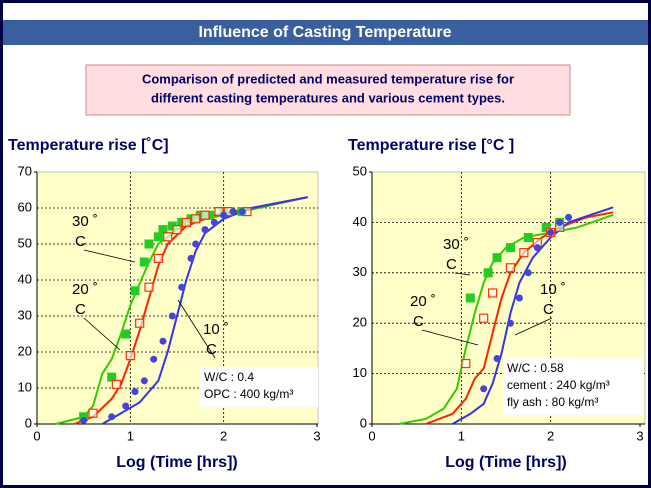  Describe the element at coordinates (558, 385) in the screenshot. I see `note: cement : 240 kg/m³` at that location.